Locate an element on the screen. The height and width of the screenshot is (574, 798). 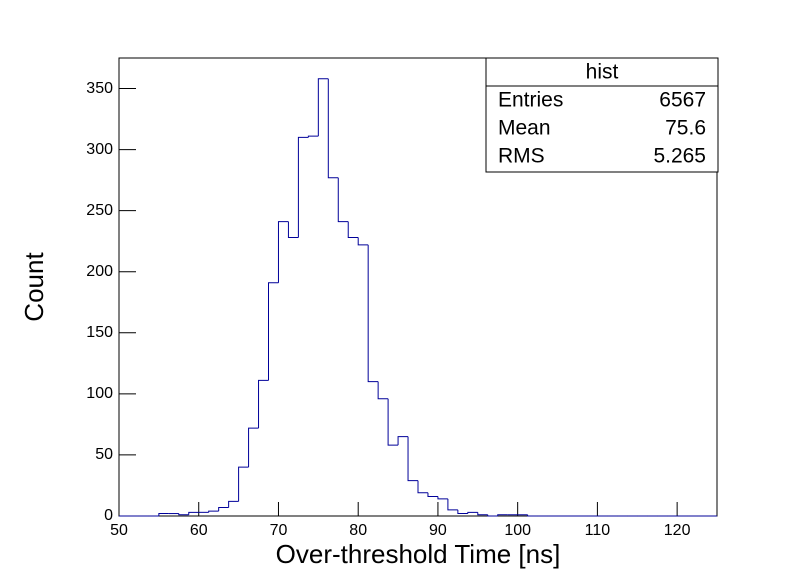
stats-frame is located at coordinates (602, 115).